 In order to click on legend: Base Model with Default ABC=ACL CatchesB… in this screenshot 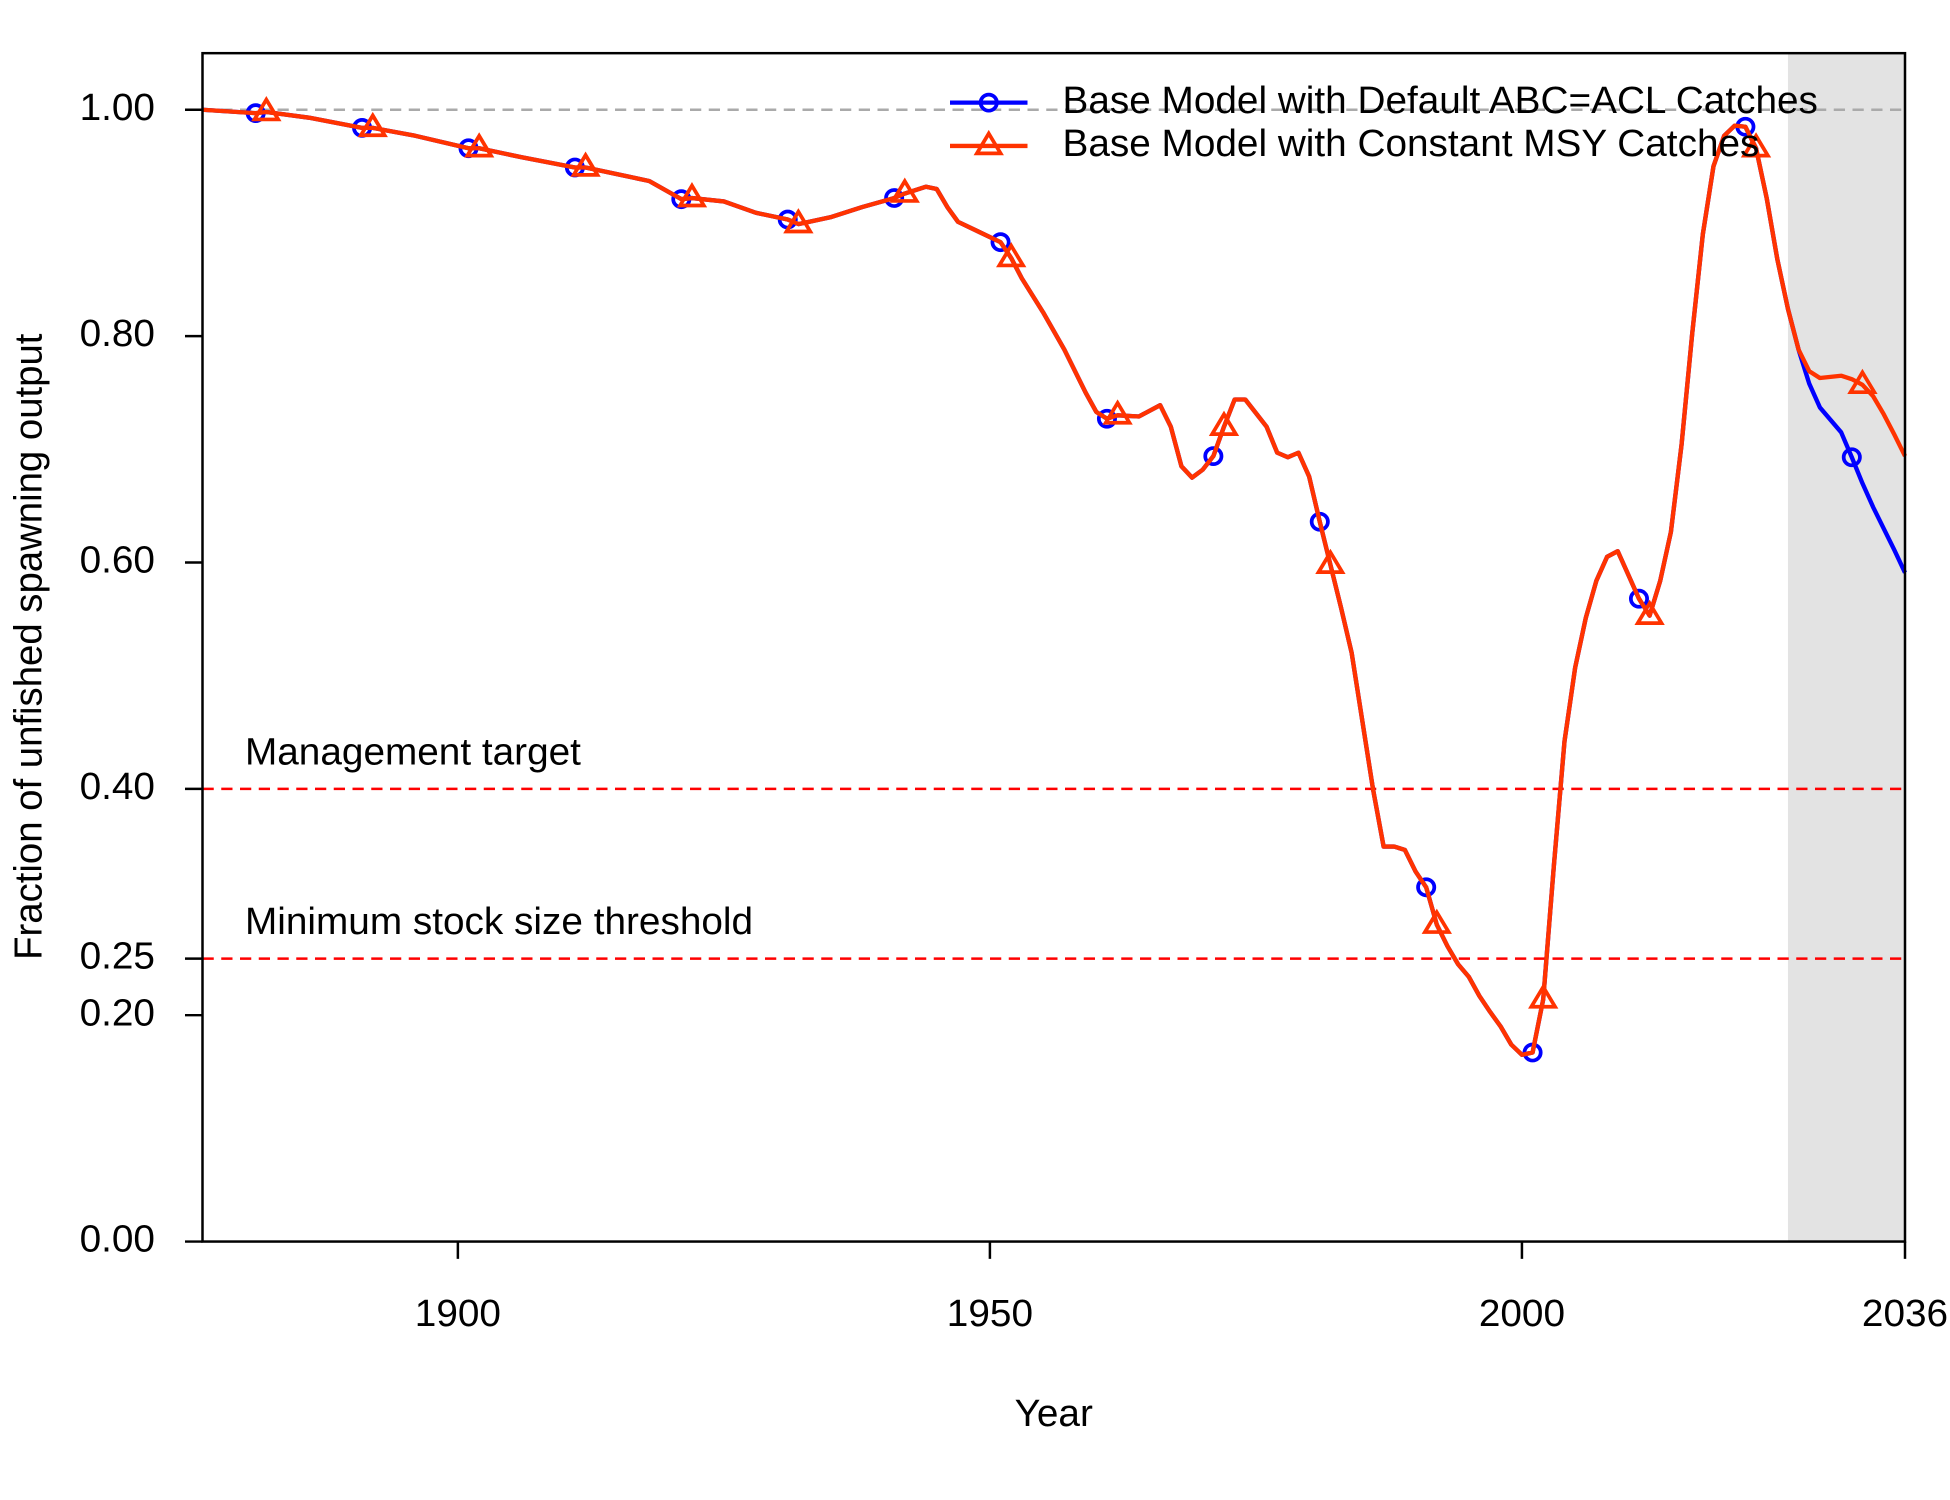, I will do `click(1384, 122)`.